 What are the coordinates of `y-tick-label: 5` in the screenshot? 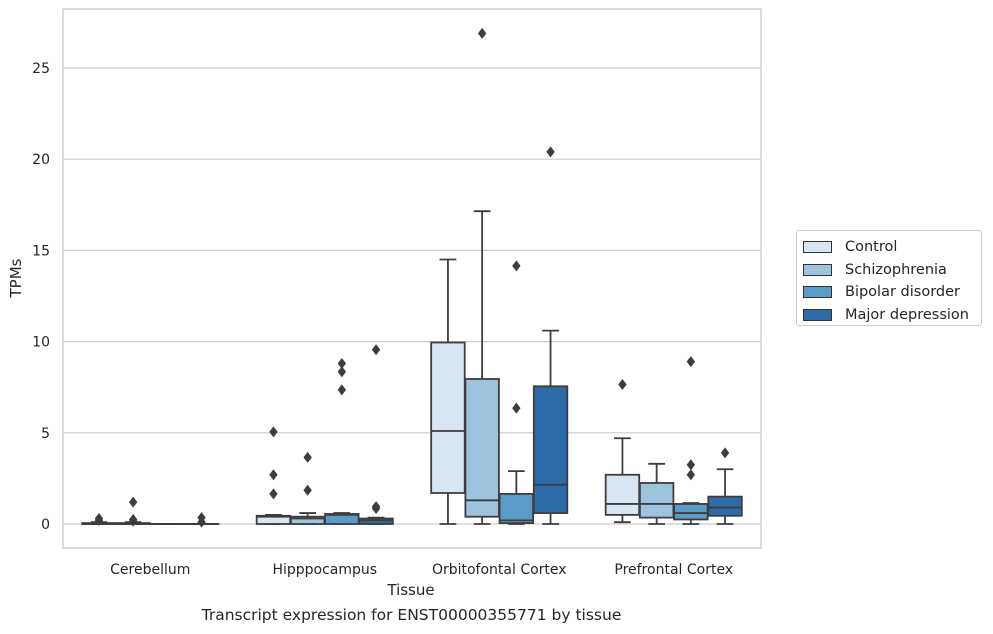 It's located at (45, 434).